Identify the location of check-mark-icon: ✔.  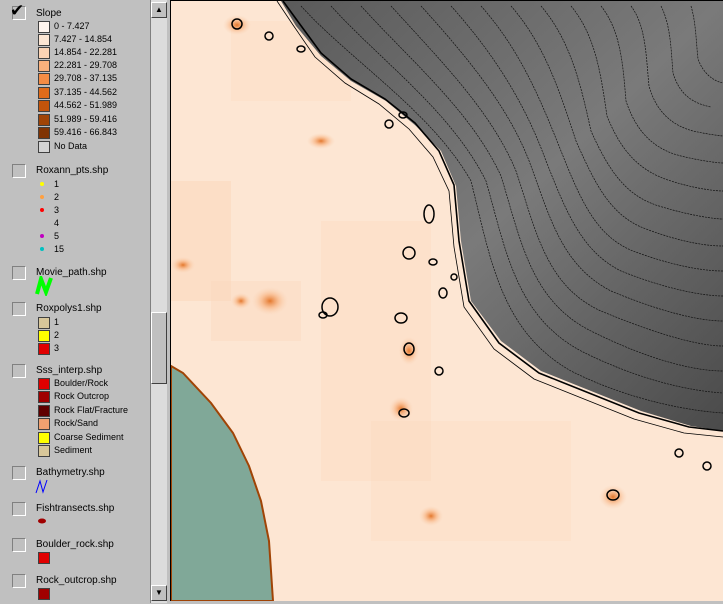
(17, 11).